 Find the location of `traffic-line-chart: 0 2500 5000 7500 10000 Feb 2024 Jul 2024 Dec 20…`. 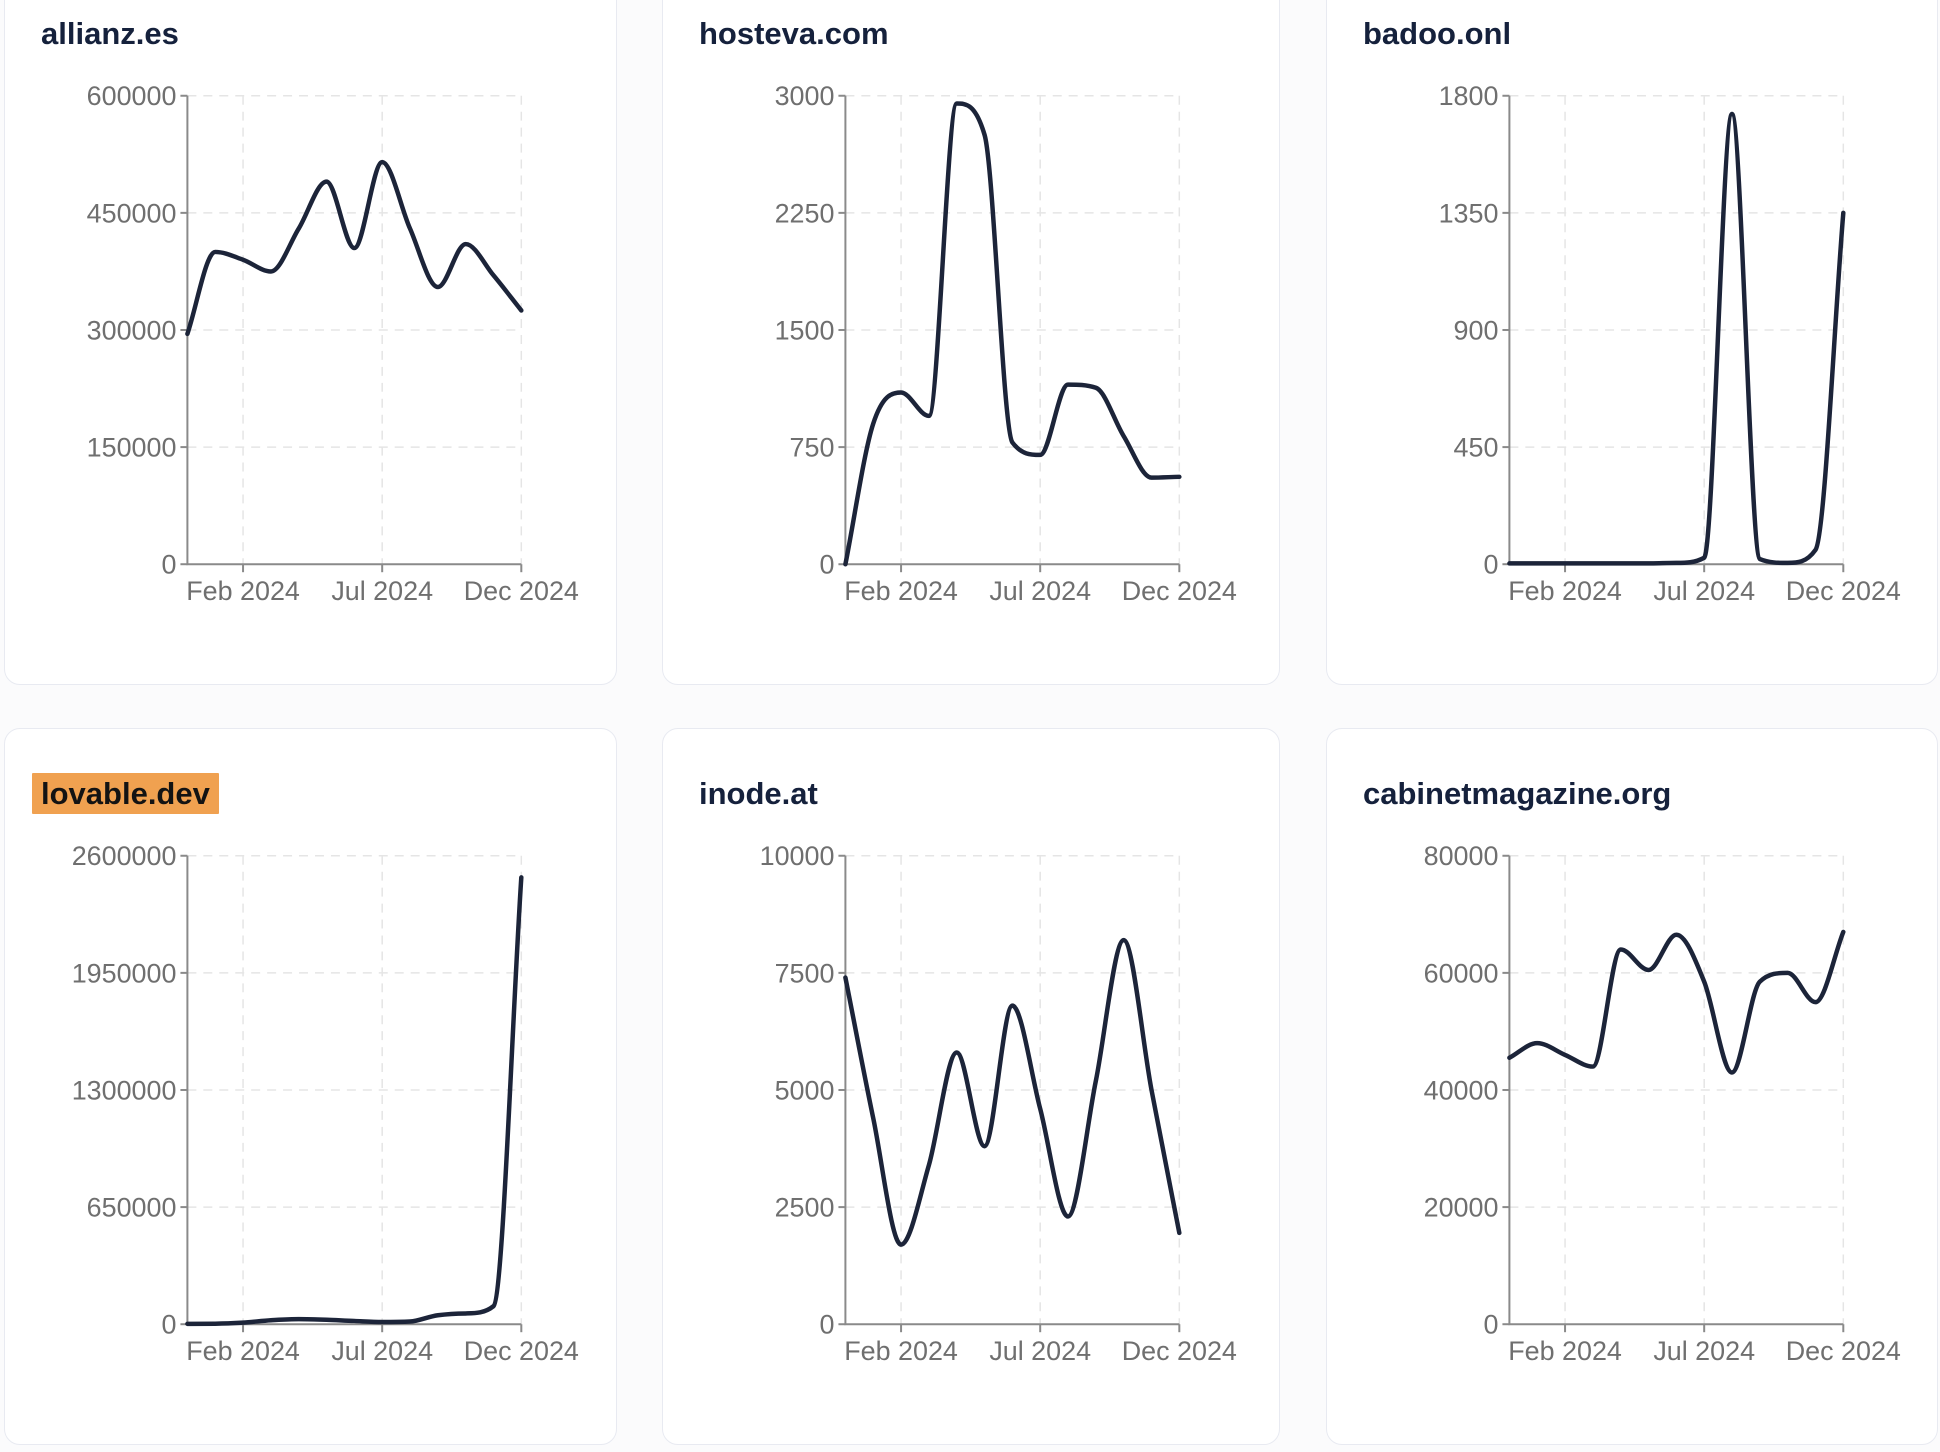

traffic-line-chart: 0 2500 5000 7500 10000 Feb 2024 Jul 2024 Dec 20… is located at coordinates (998, 1103).